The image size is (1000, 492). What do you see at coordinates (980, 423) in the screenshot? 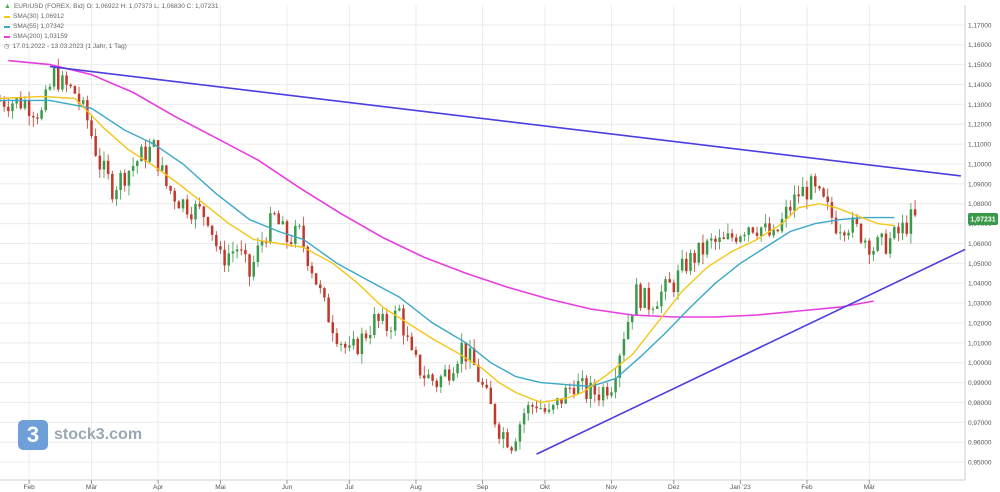
I see `y-tick-label: 0,97000` at bounding box center [980, 423].